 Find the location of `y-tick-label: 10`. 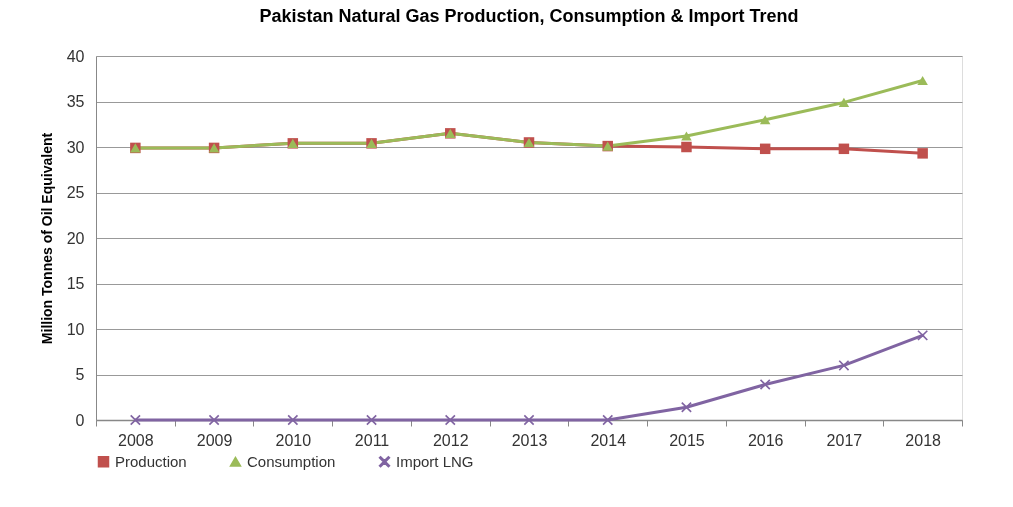

y-tick-label: 10 is located at coordinates (75, 329).